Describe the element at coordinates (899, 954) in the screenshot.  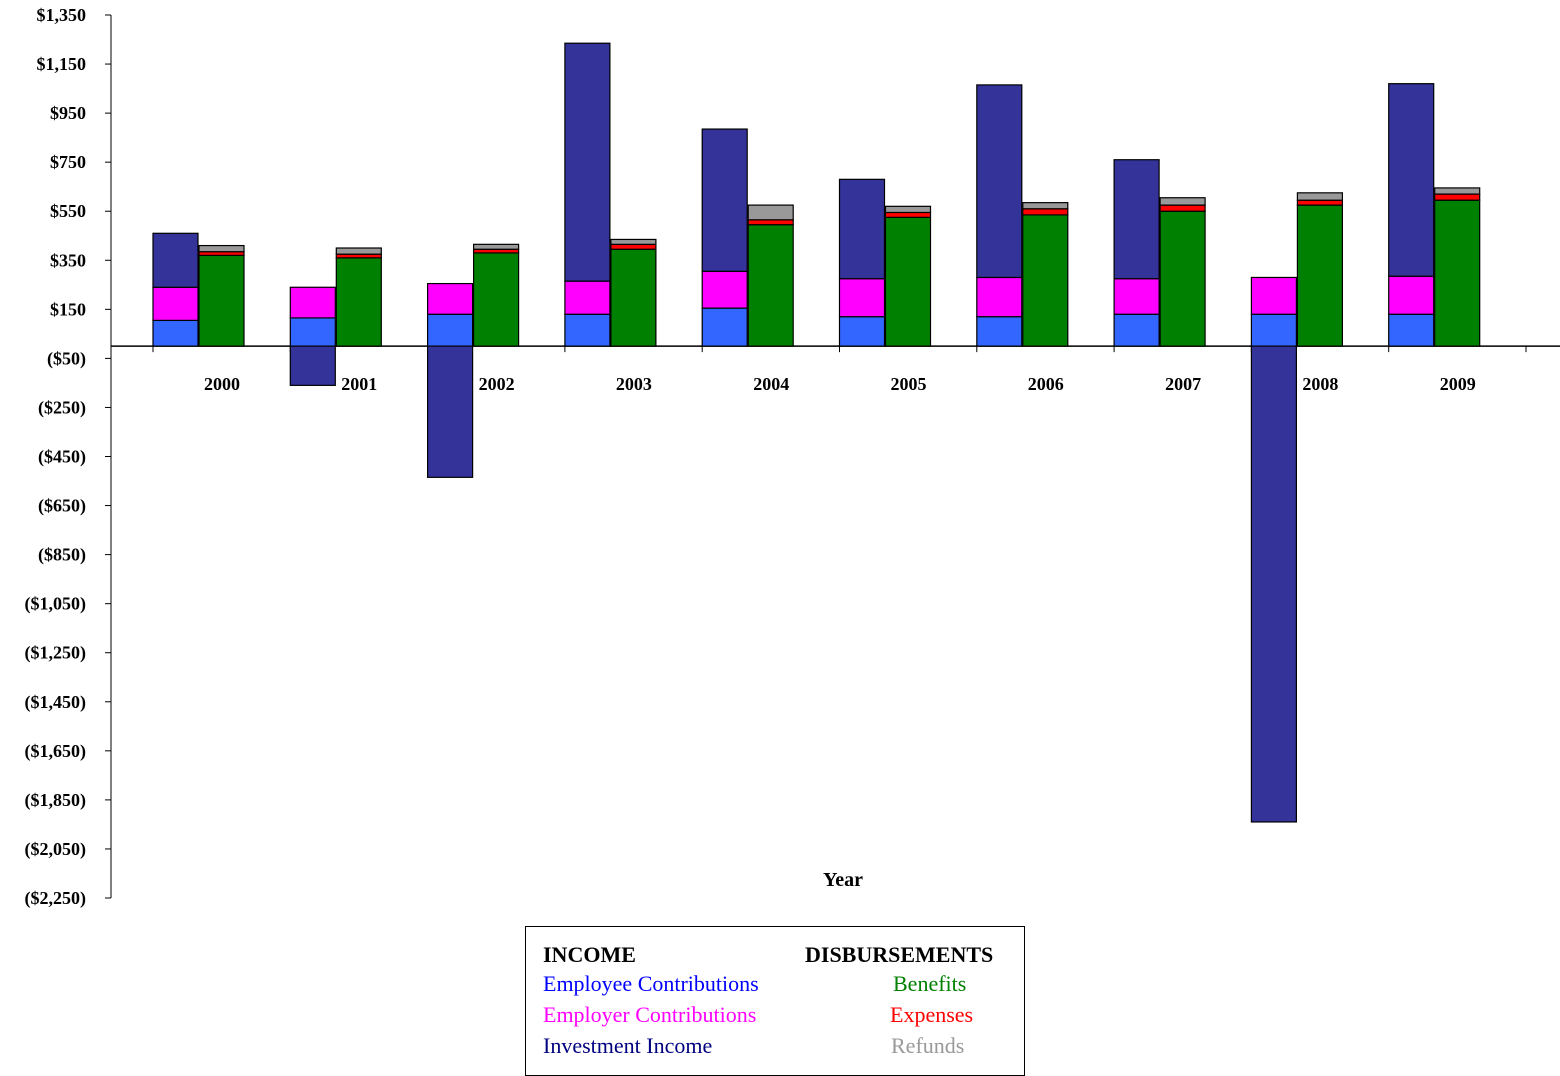
I see `legend-disbursements-heading: DISBURSEMENTS` at that location.